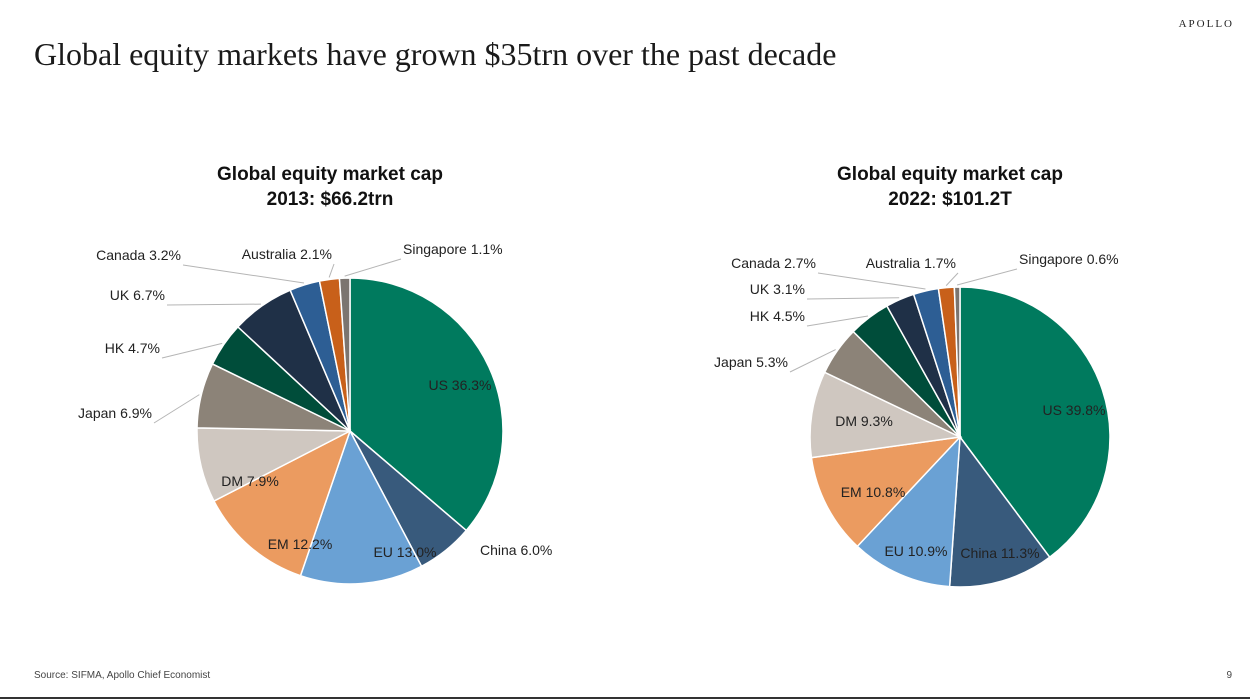 The width and height of the screenshot is (1250, 699). I want to click on chart-title: Global equity market cap 2013: $66.2trn, so click(330, 187).